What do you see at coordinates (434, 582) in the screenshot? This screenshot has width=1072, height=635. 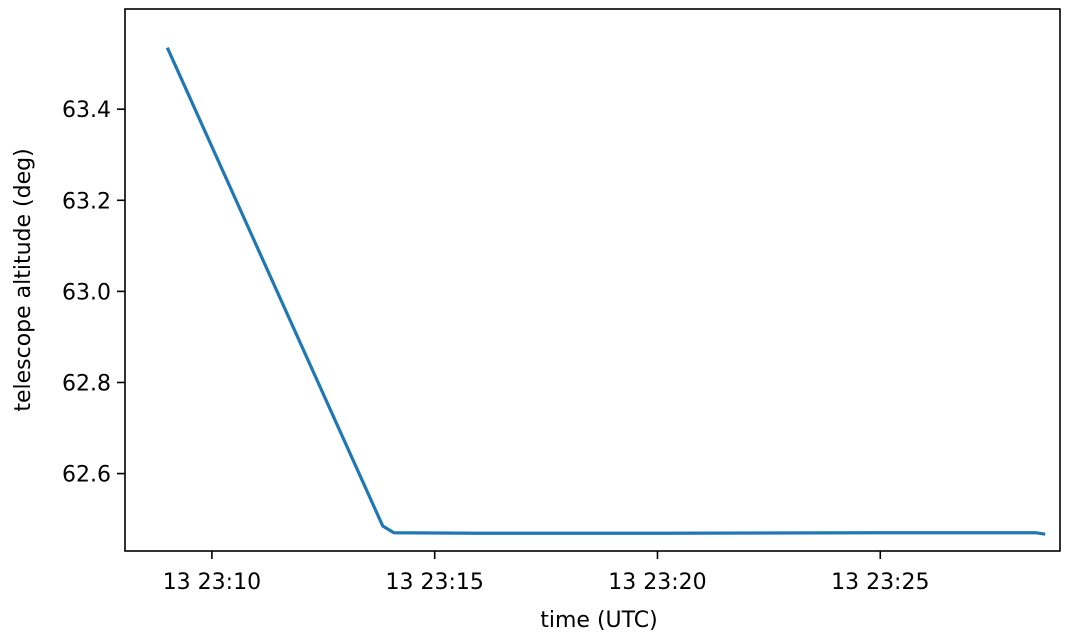 I see `x-tick-label: 13 23:15` at bounding box center [434, 582].